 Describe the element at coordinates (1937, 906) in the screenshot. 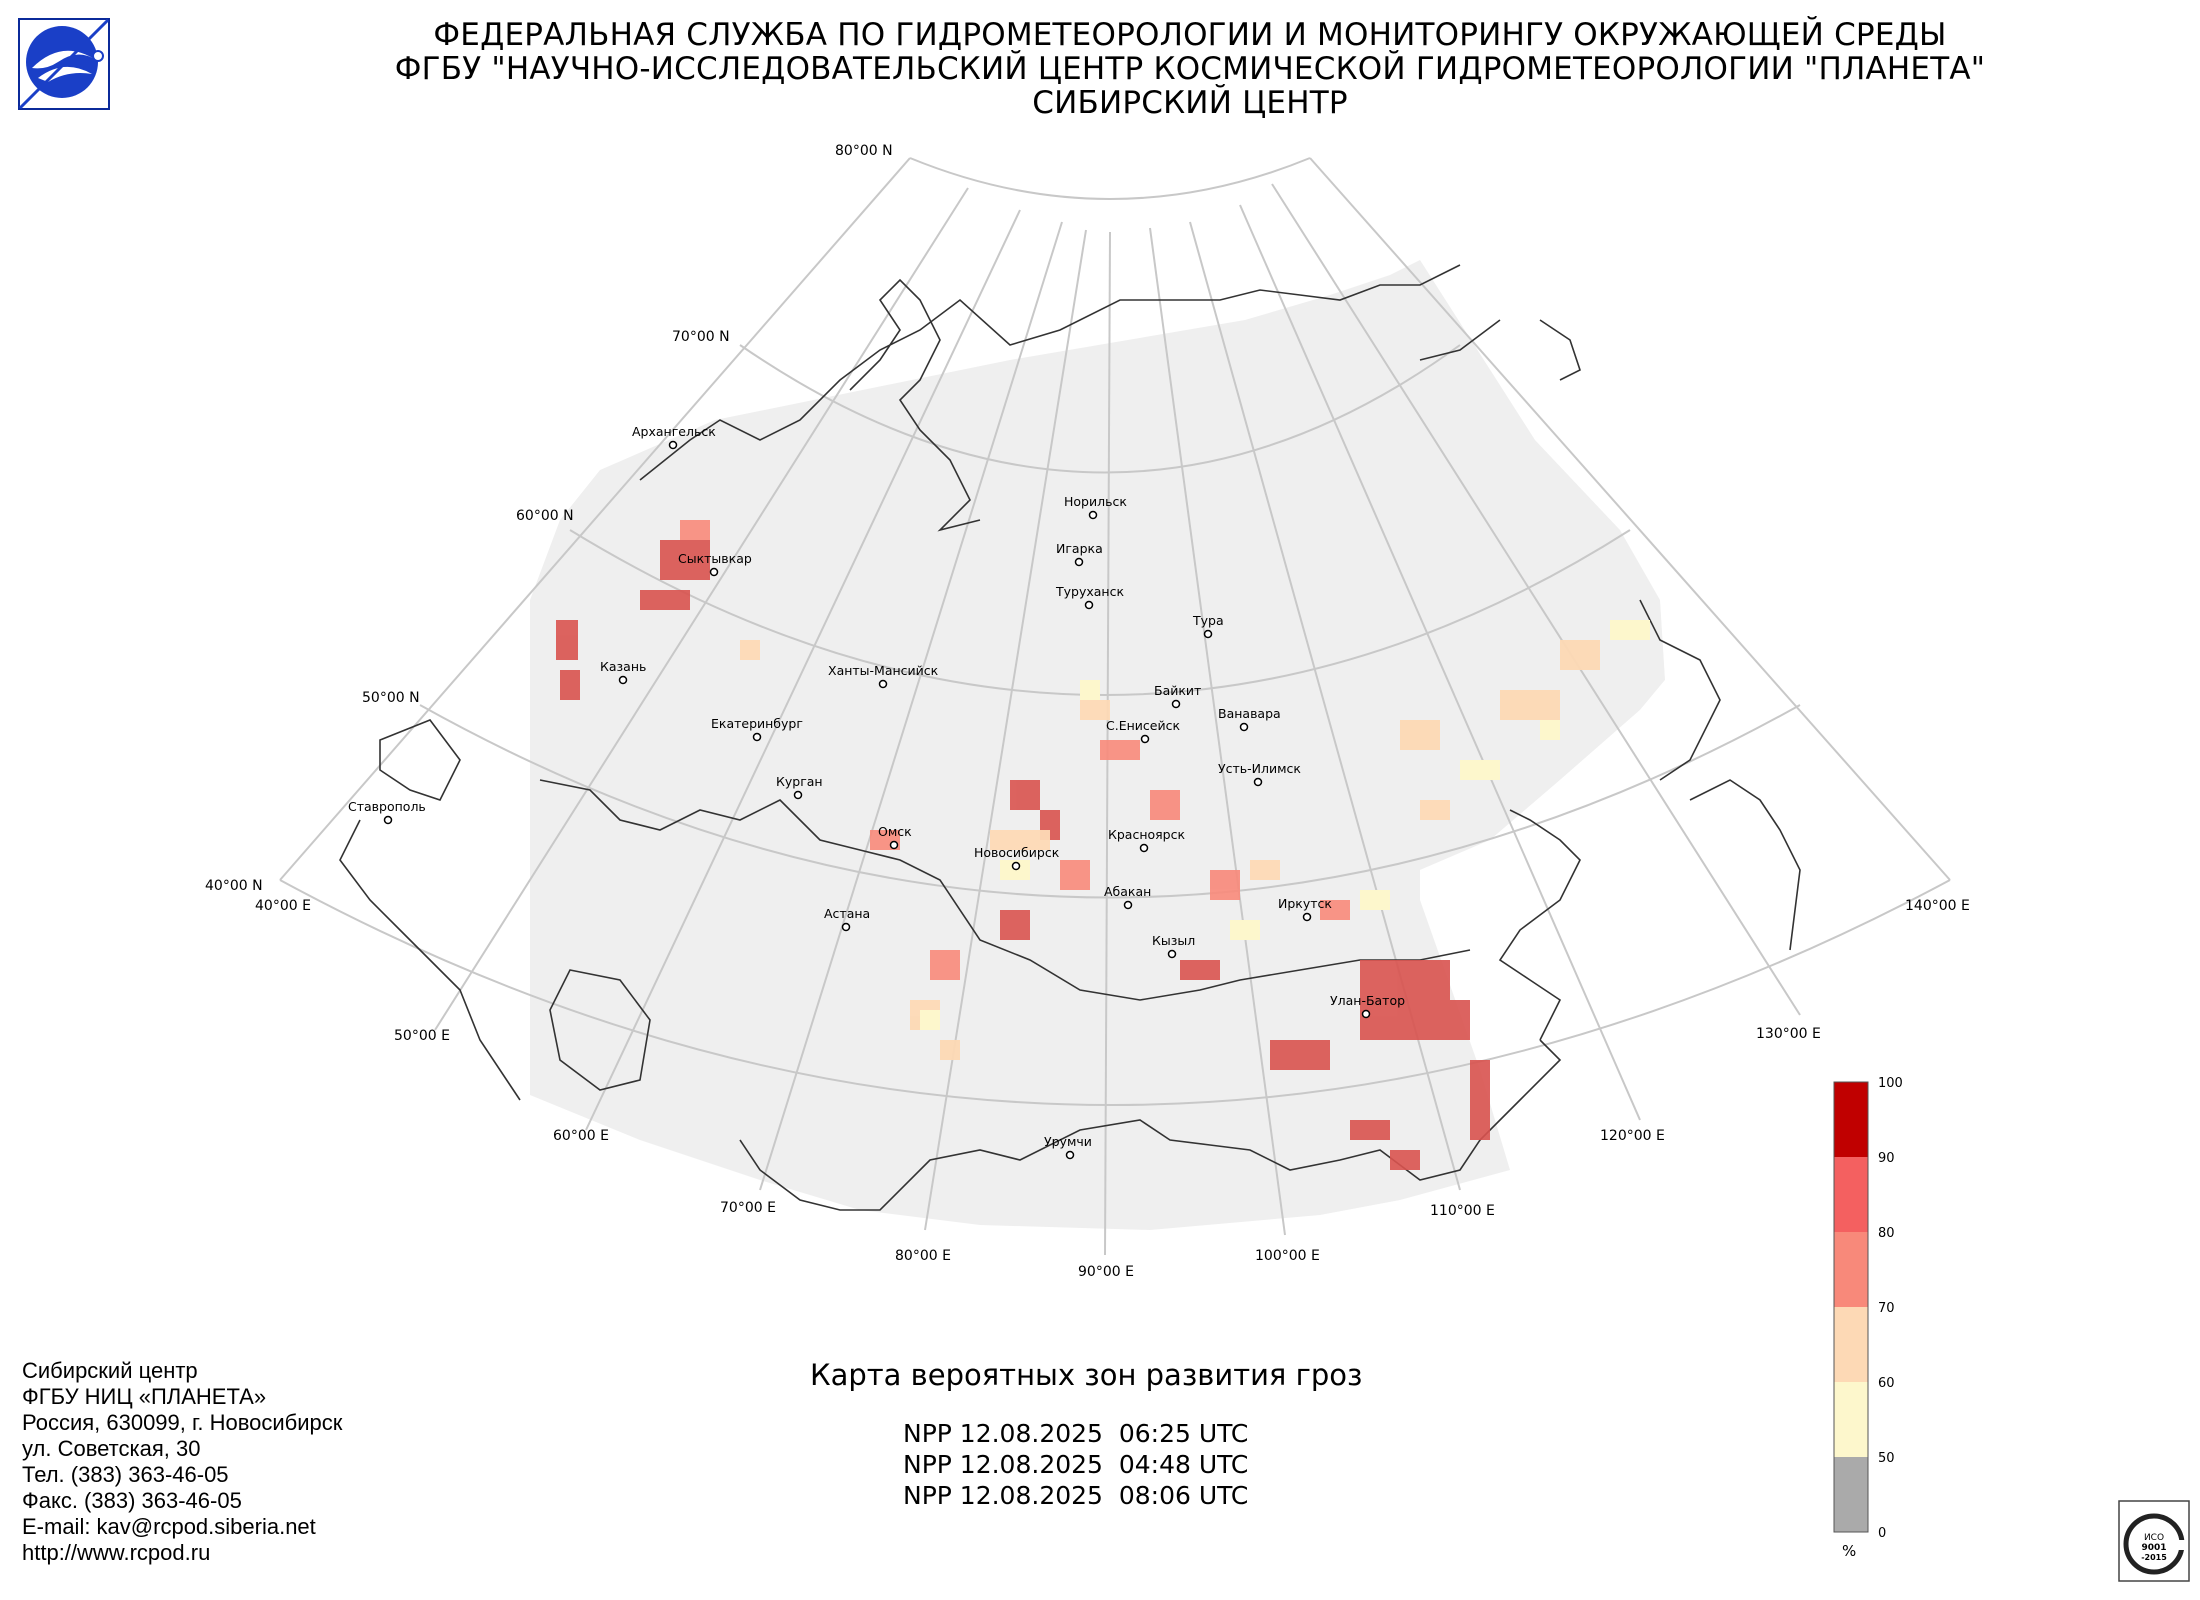

I see `lon-label-140: 140°00 E` at that location.